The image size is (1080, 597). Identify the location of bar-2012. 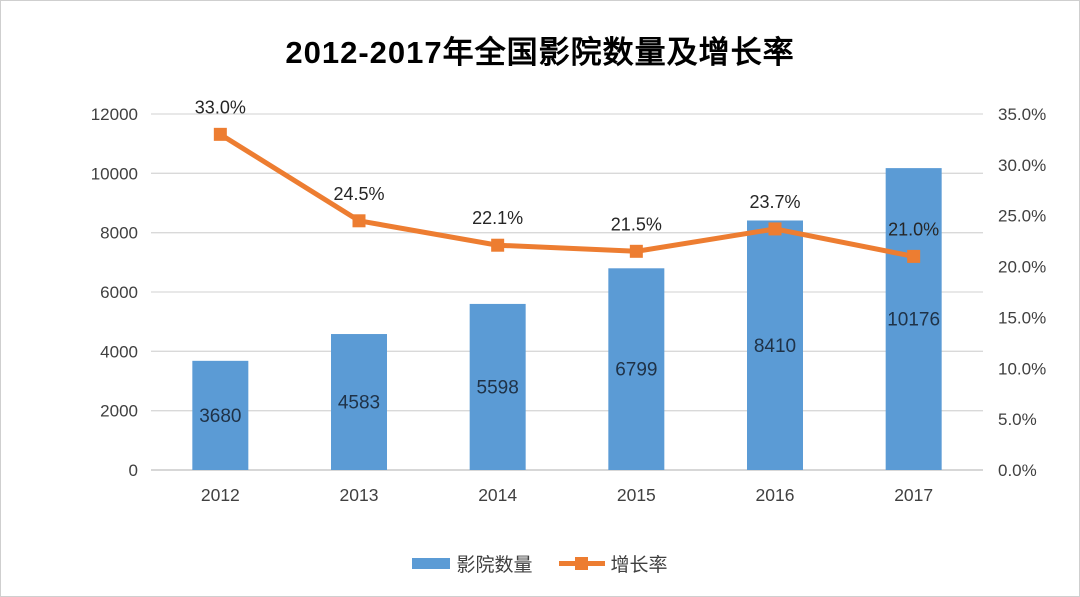
(220, 415).